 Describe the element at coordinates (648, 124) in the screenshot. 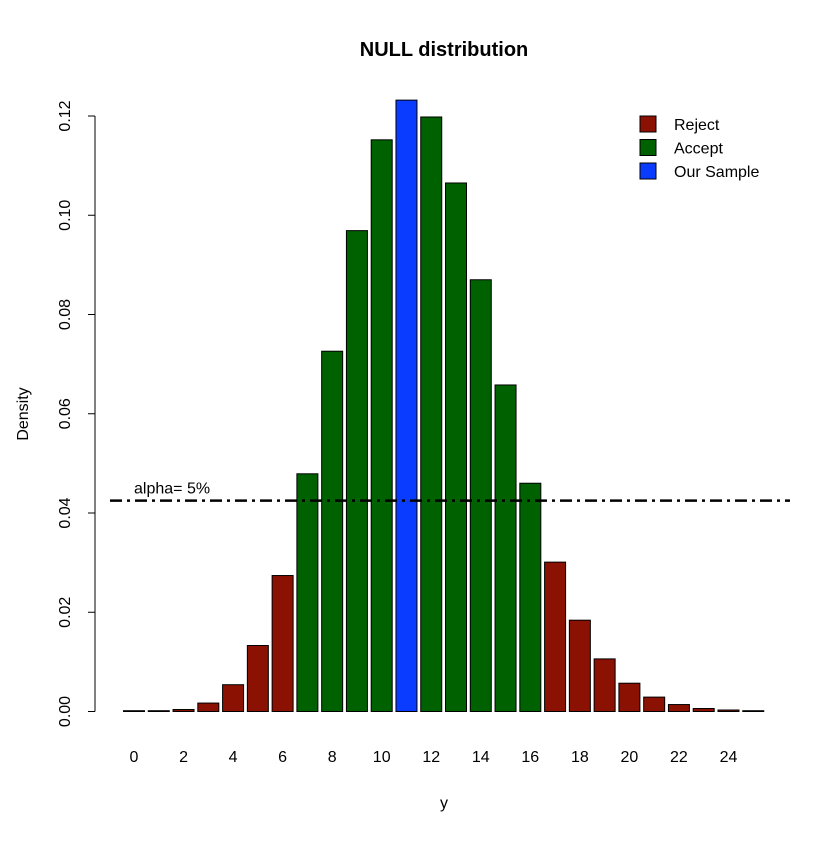

I see `legend-swatch-reject` at that location.